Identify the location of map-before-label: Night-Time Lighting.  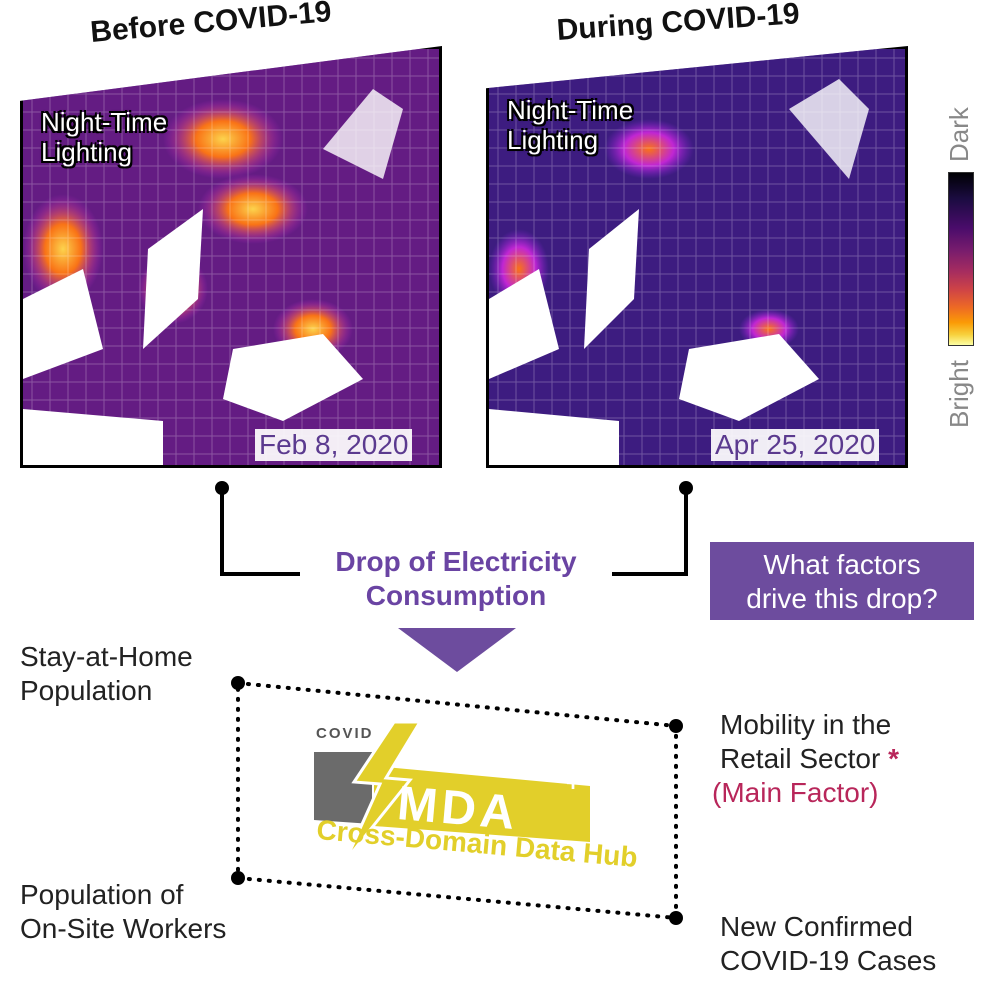
(104, 137).